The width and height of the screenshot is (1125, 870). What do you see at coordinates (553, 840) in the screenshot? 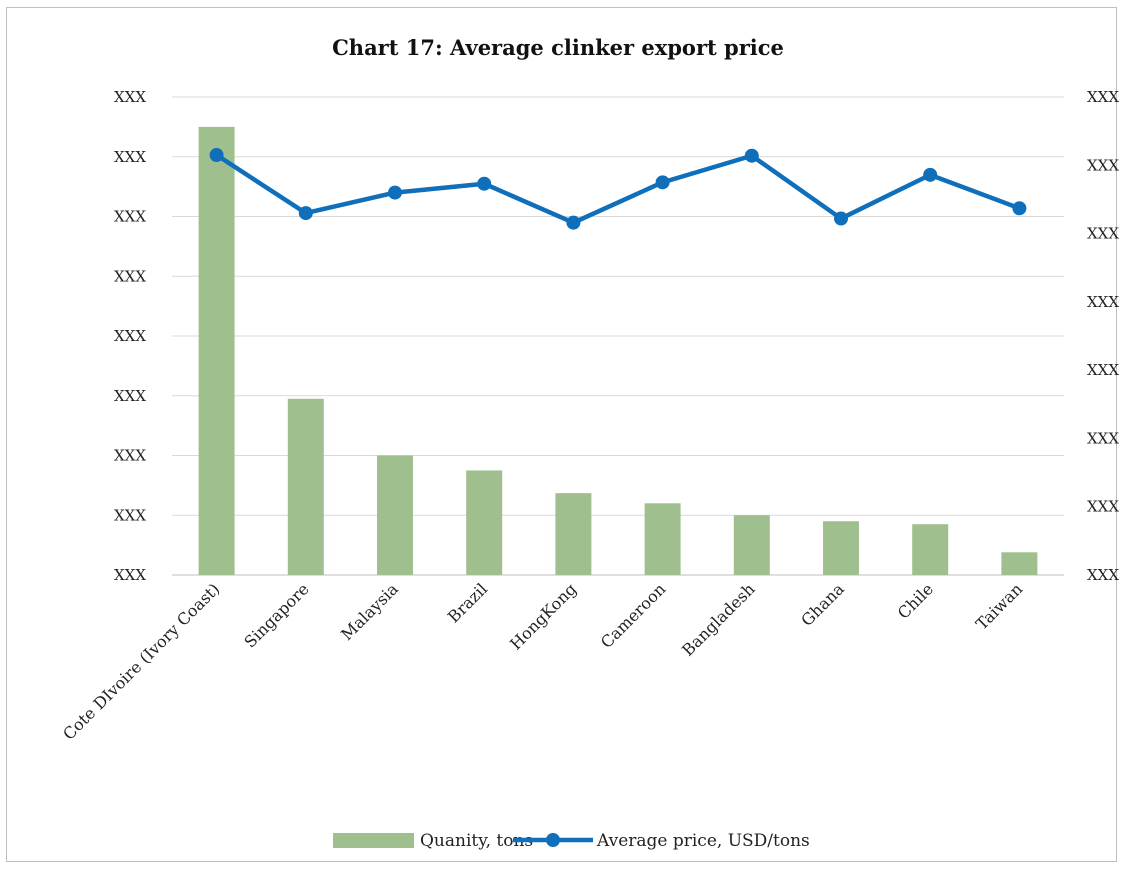
I see `legend-line-marker` at bounding box center [553, 840].